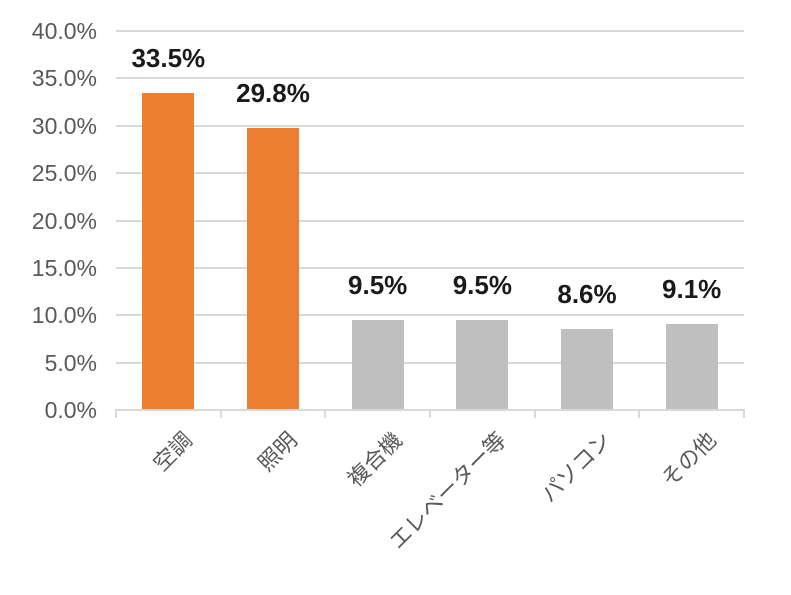 The height and width of the screenshot is (595, 791). I want to click on y-axis-tick-label: 5.0%, so click(70, 362).